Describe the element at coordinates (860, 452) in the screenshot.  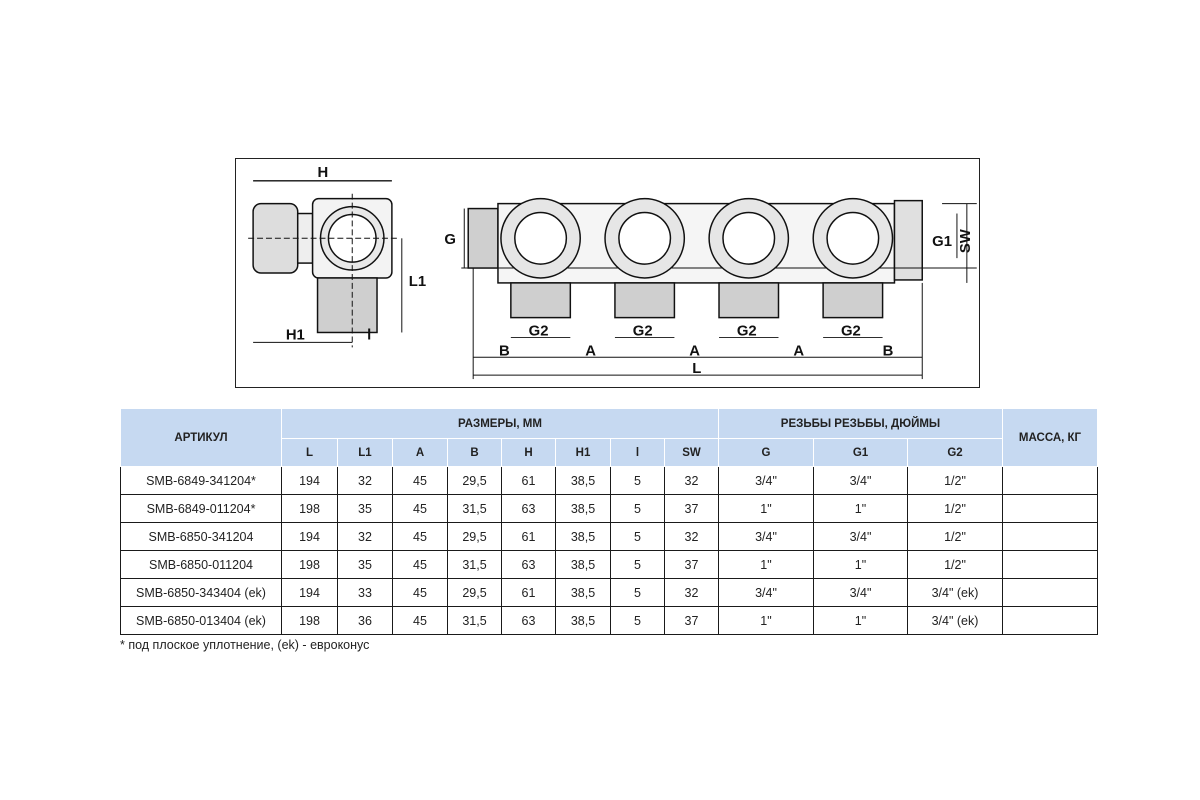
I see `header-g1: G1` at that location.